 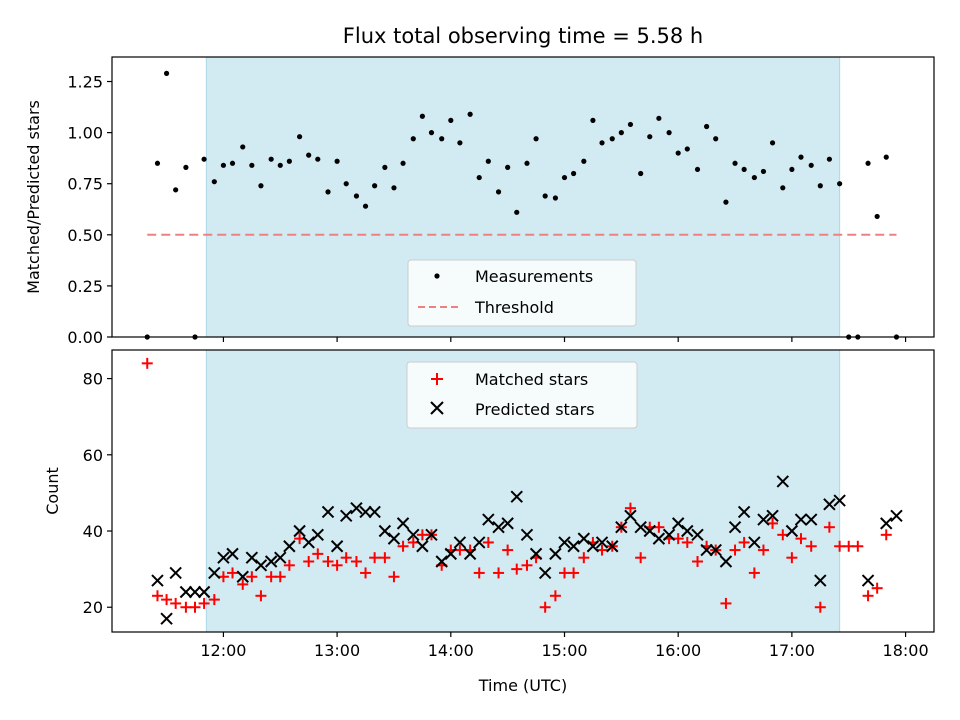 What do you see at coordinates (514, 307) in the screenshot?
I see `legend-threshold-label: Threshold` at bounding box center [514, 307].